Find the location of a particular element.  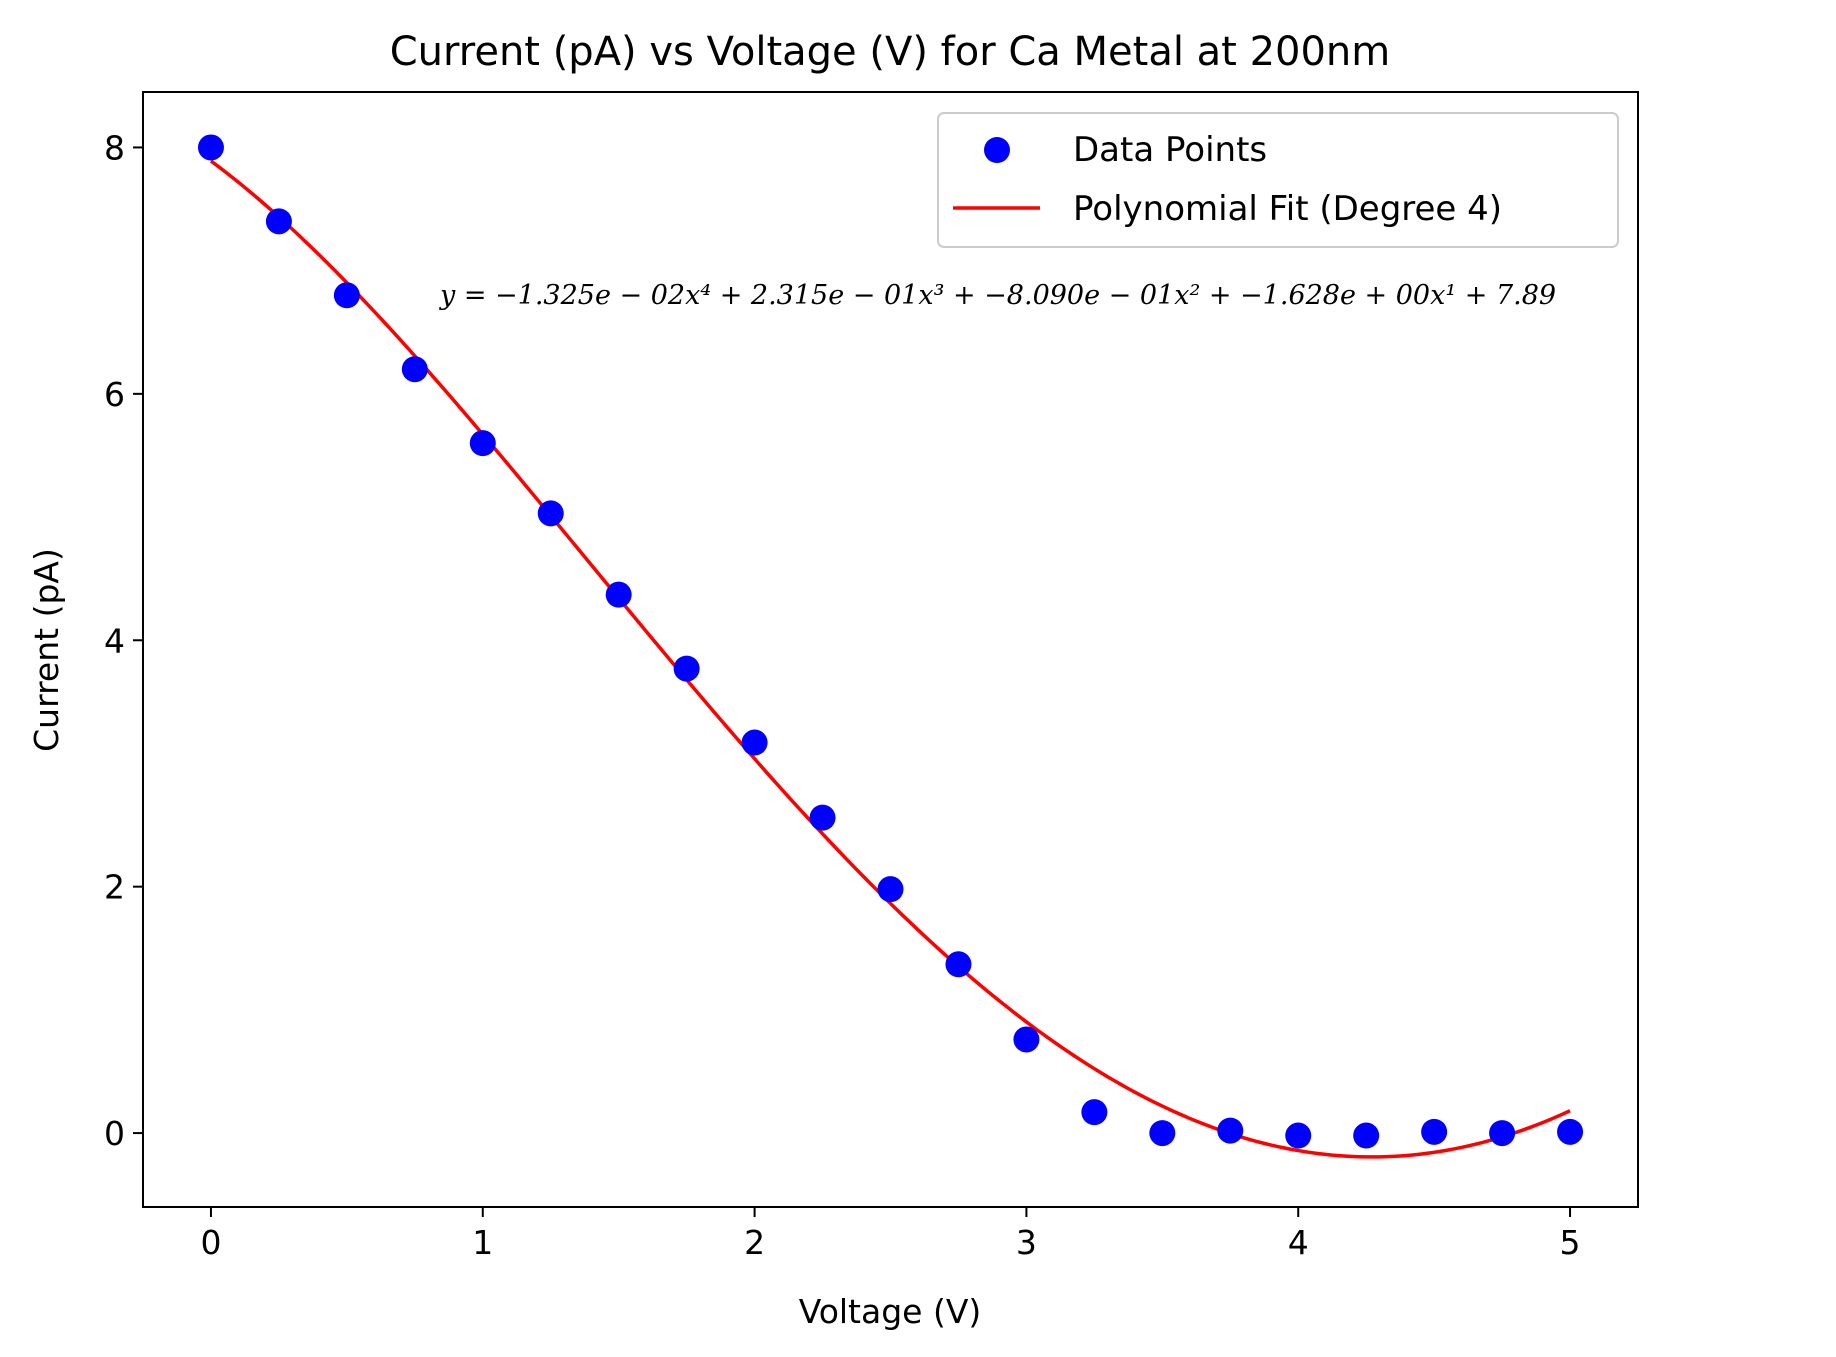

legend-box is located at coordinates (1278, 180).